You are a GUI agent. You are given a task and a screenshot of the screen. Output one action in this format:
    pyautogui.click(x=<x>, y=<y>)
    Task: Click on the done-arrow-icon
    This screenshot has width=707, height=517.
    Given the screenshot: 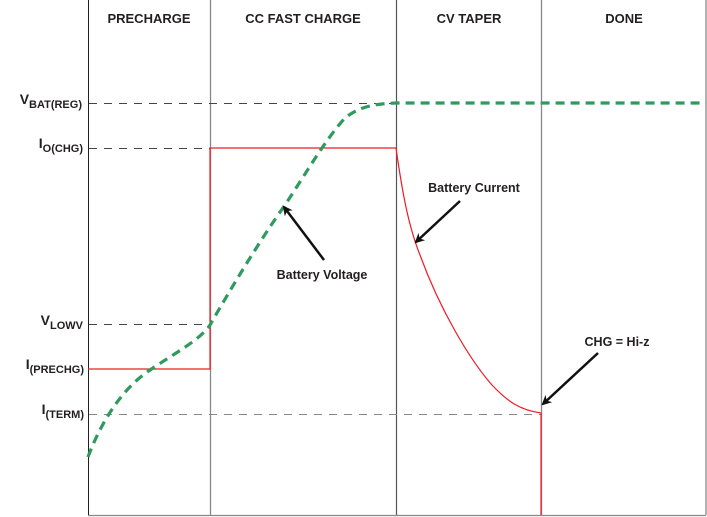 What is the action you would take?
    pyautogui.click(x=570, y=379)
    